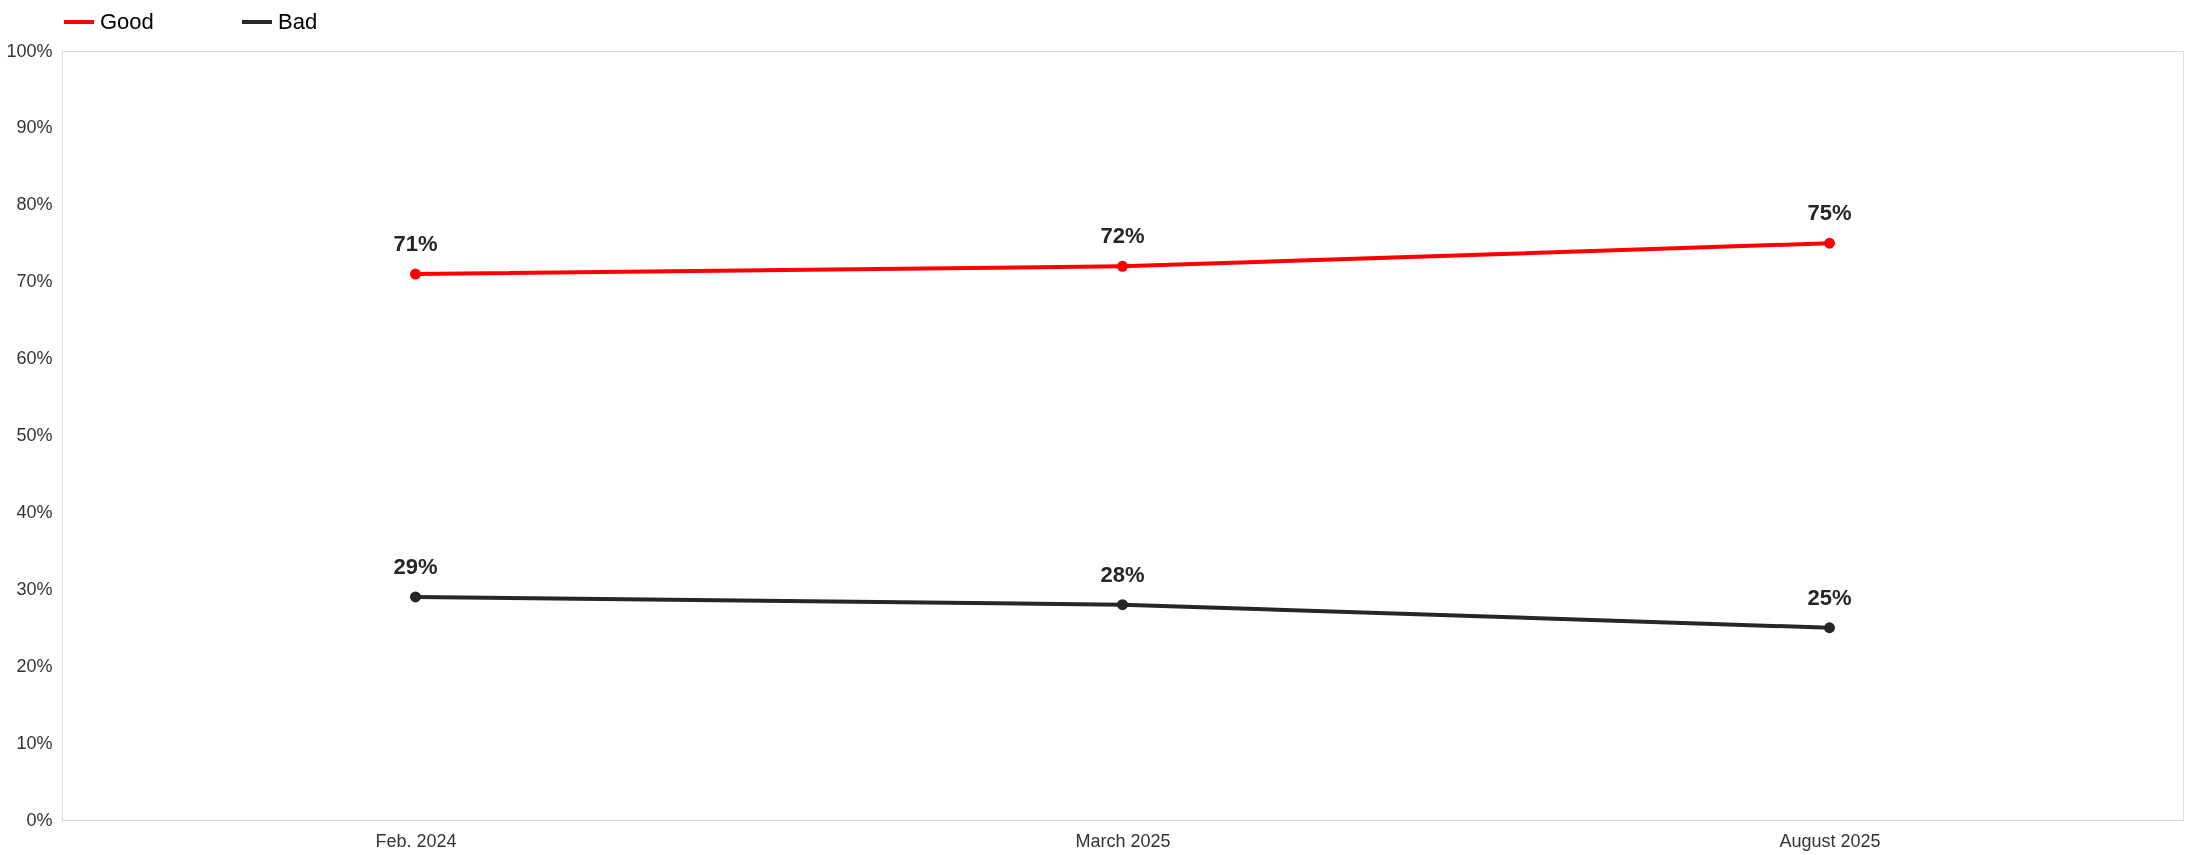  Describe the element at coordinates (416, 840) in the screenshot. I see `x-tick-label: Feb. 2024` at that location.